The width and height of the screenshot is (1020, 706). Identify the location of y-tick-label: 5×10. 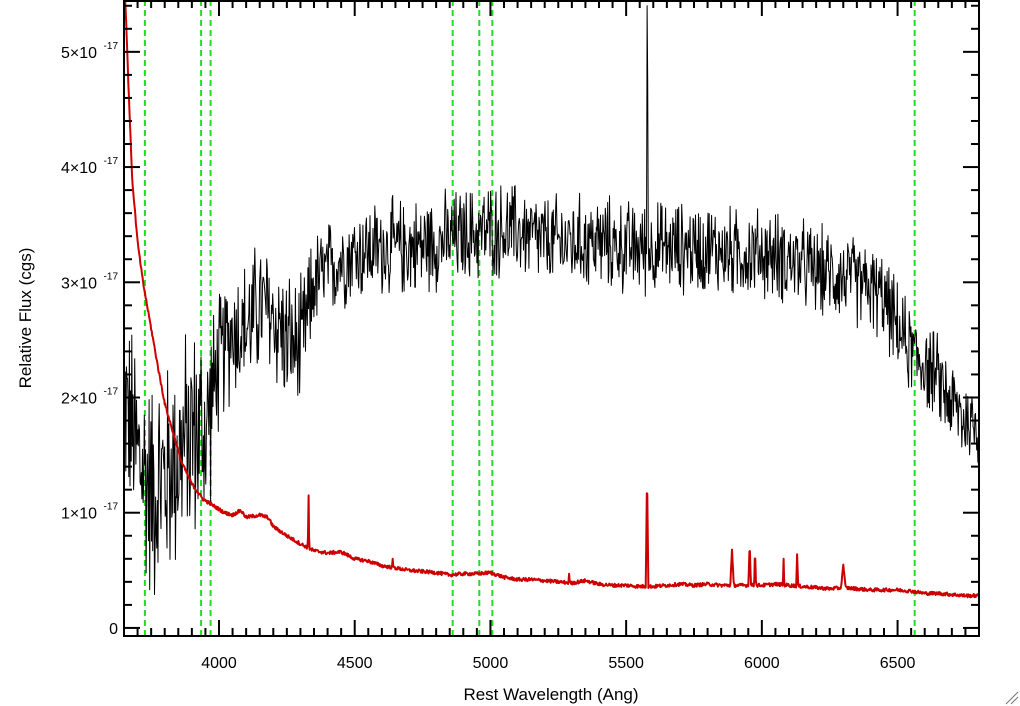
(79, 53).